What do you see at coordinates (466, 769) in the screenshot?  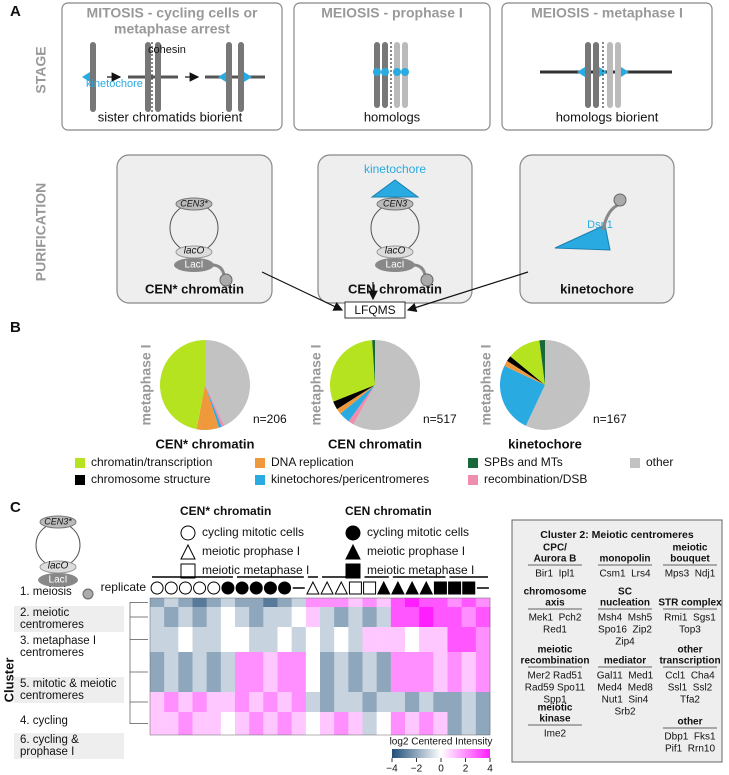 I see `colorbar-tick-label: 2` at bounding box center [466, 769].